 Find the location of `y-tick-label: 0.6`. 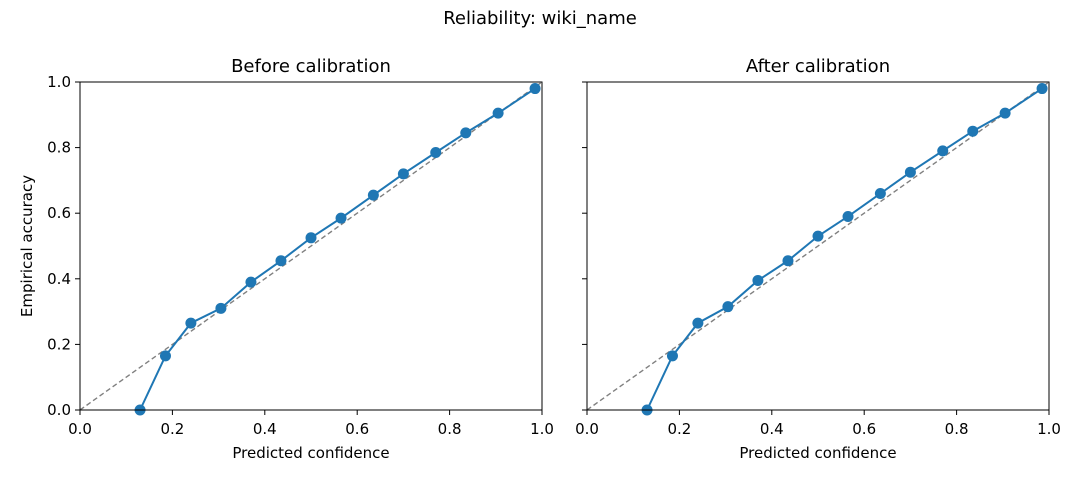

y-tick-label: 0.6 is located at coordinates (59, 213).